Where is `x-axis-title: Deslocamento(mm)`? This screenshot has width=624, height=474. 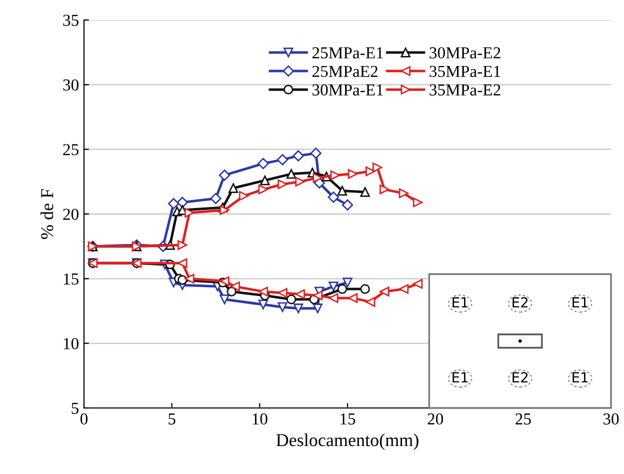 x-axis-title: Deslocamento(mm) is located at coordinates (347, 442).